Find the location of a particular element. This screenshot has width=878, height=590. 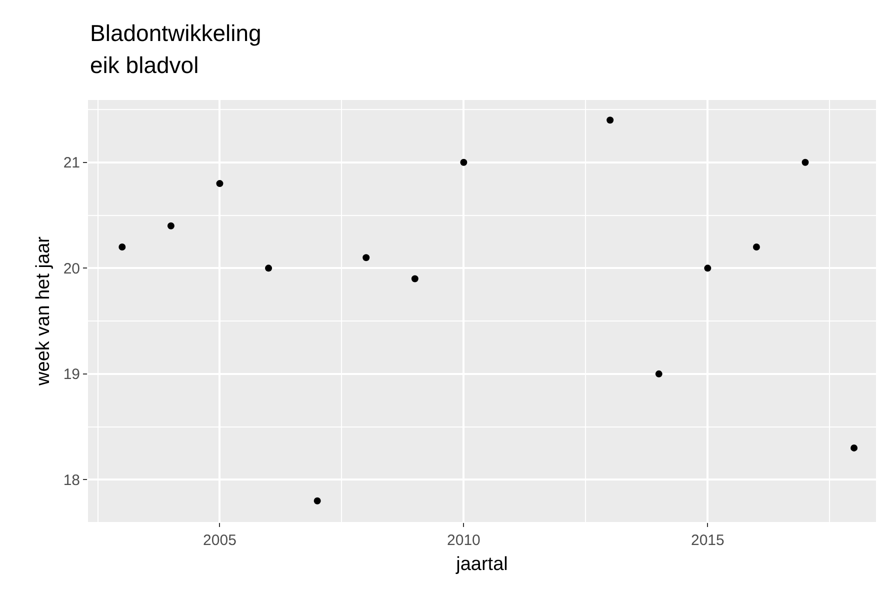

y-axis-title: week van het jaar is located at coordinates (43, 311).